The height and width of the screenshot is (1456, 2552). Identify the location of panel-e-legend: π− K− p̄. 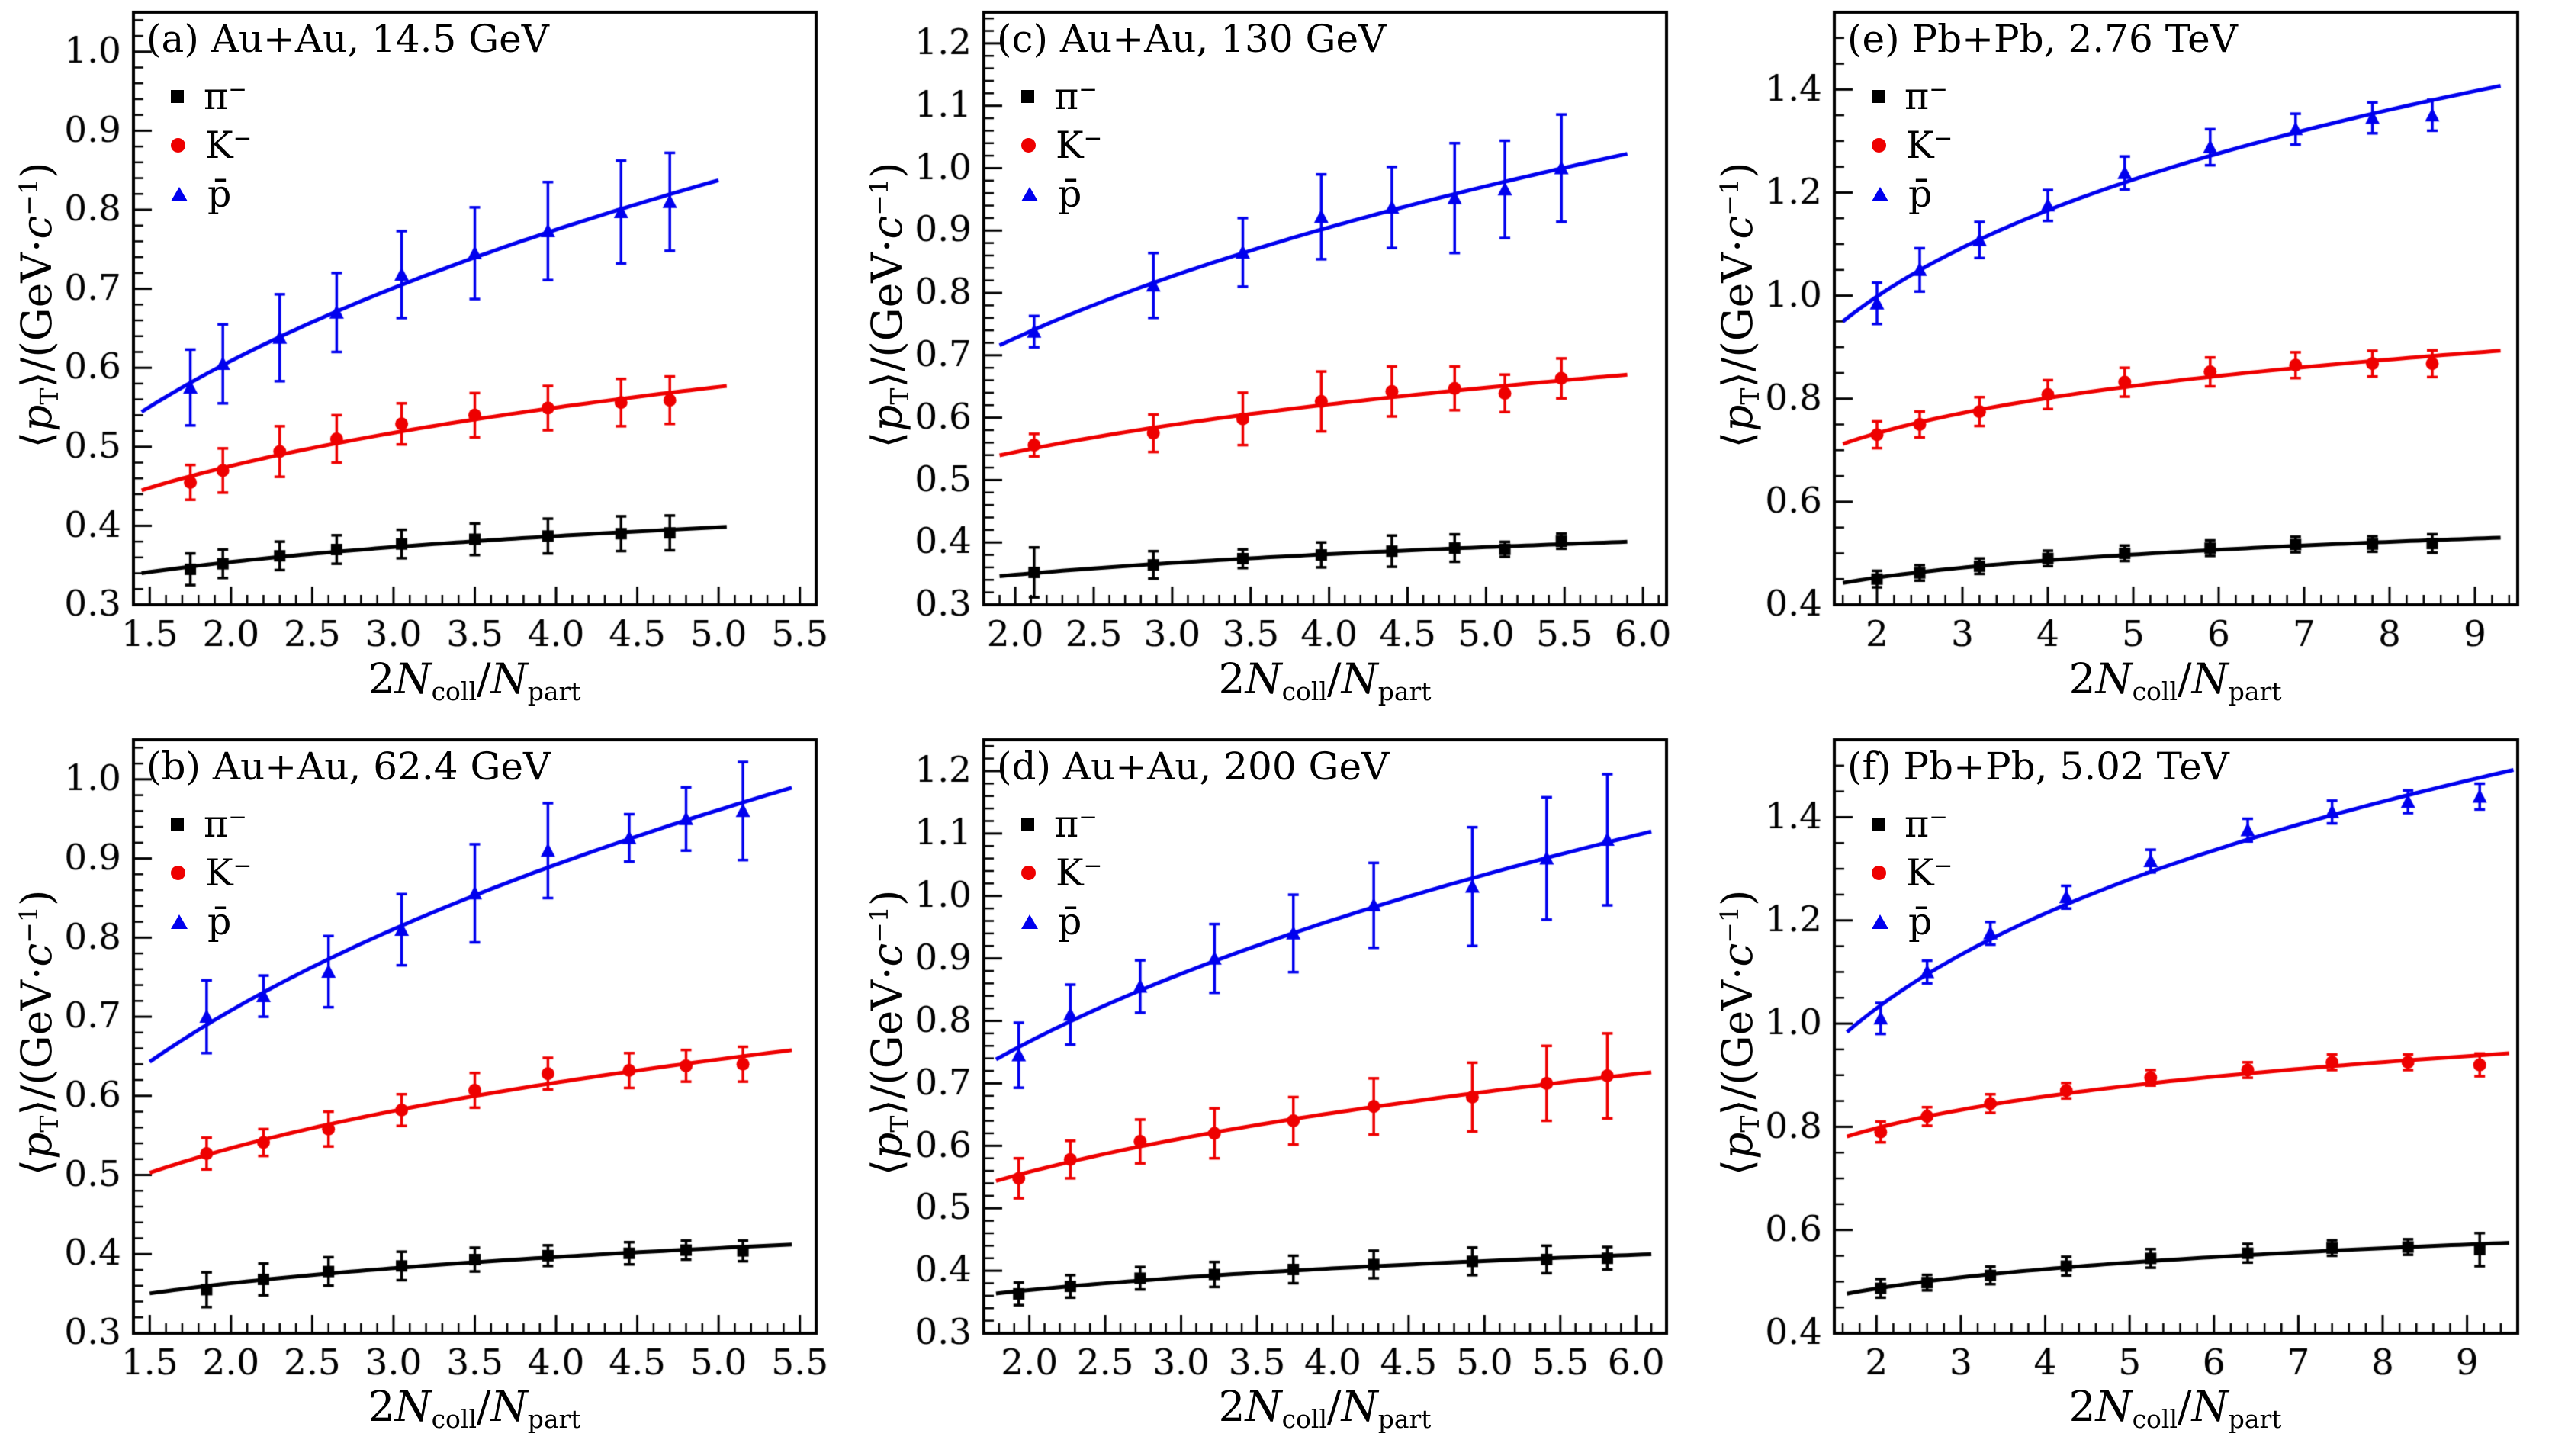
(1912, 145).